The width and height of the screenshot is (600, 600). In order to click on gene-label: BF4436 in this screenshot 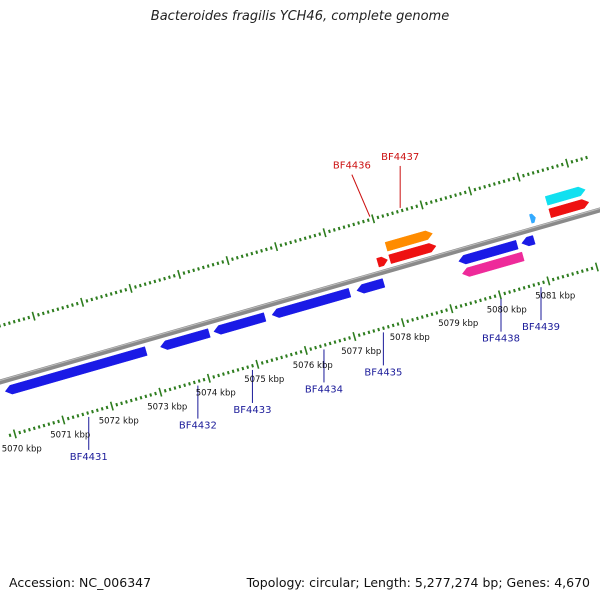, I will do `click(352, 166)`.